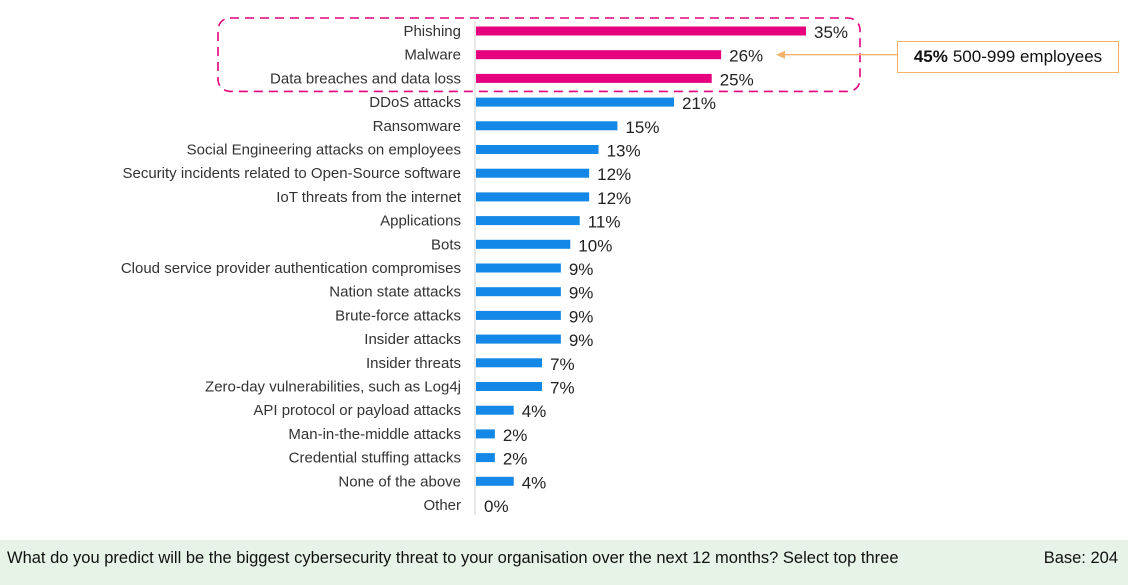 The height and width of the screenshot is (585, 1128). I want to click on category-label: Zero-day vulnerabilities, such as Log4j, so click(333, 387).